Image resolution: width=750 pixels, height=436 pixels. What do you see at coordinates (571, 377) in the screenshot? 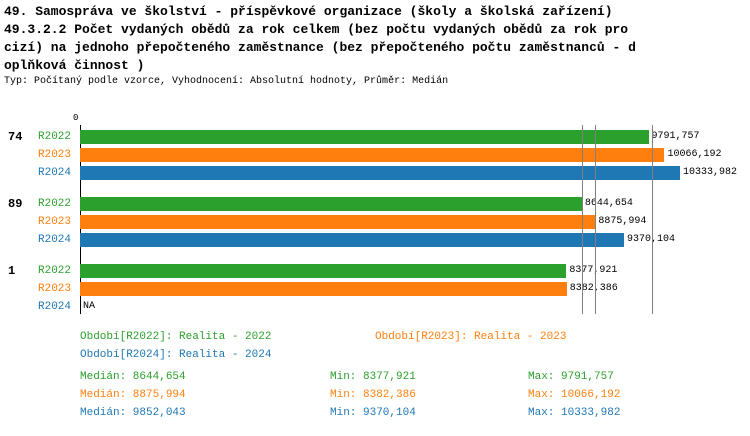
I see `legend-max-r2022: Max: 9791,757` at bounding box center [571, 377].